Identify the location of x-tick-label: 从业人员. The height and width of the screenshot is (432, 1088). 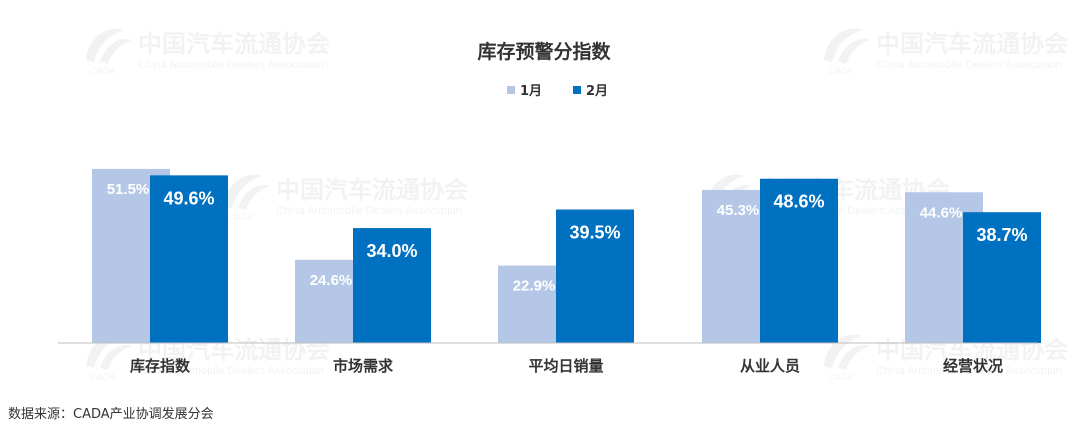
(770, 366).